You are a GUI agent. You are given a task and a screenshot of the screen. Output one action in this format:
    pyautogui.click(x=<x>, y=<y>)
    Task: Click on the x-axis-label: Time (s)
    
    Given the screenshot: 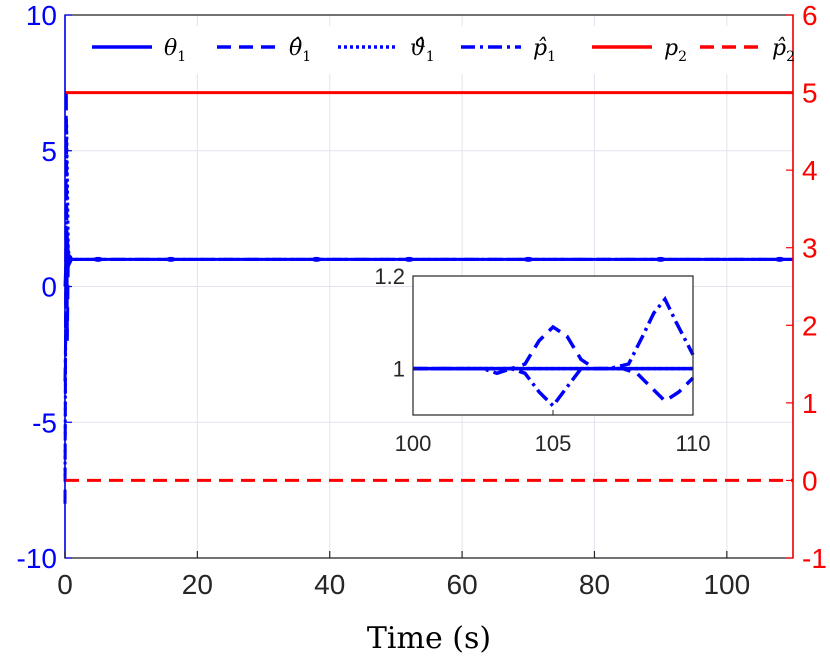 What is the action you would take?
    pyautogui.click(x=429, y=638)
    